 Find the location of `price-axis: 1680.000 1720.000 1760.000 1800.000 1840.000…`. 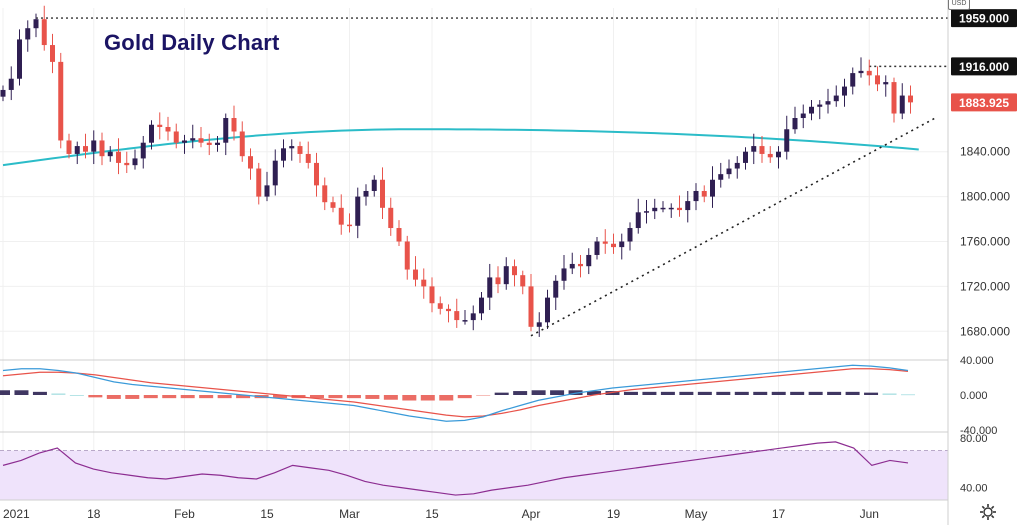

price-axis: 1680.000 1720.000 1760.000 1800.000 1840.000… is located at coordinates (978, 262).